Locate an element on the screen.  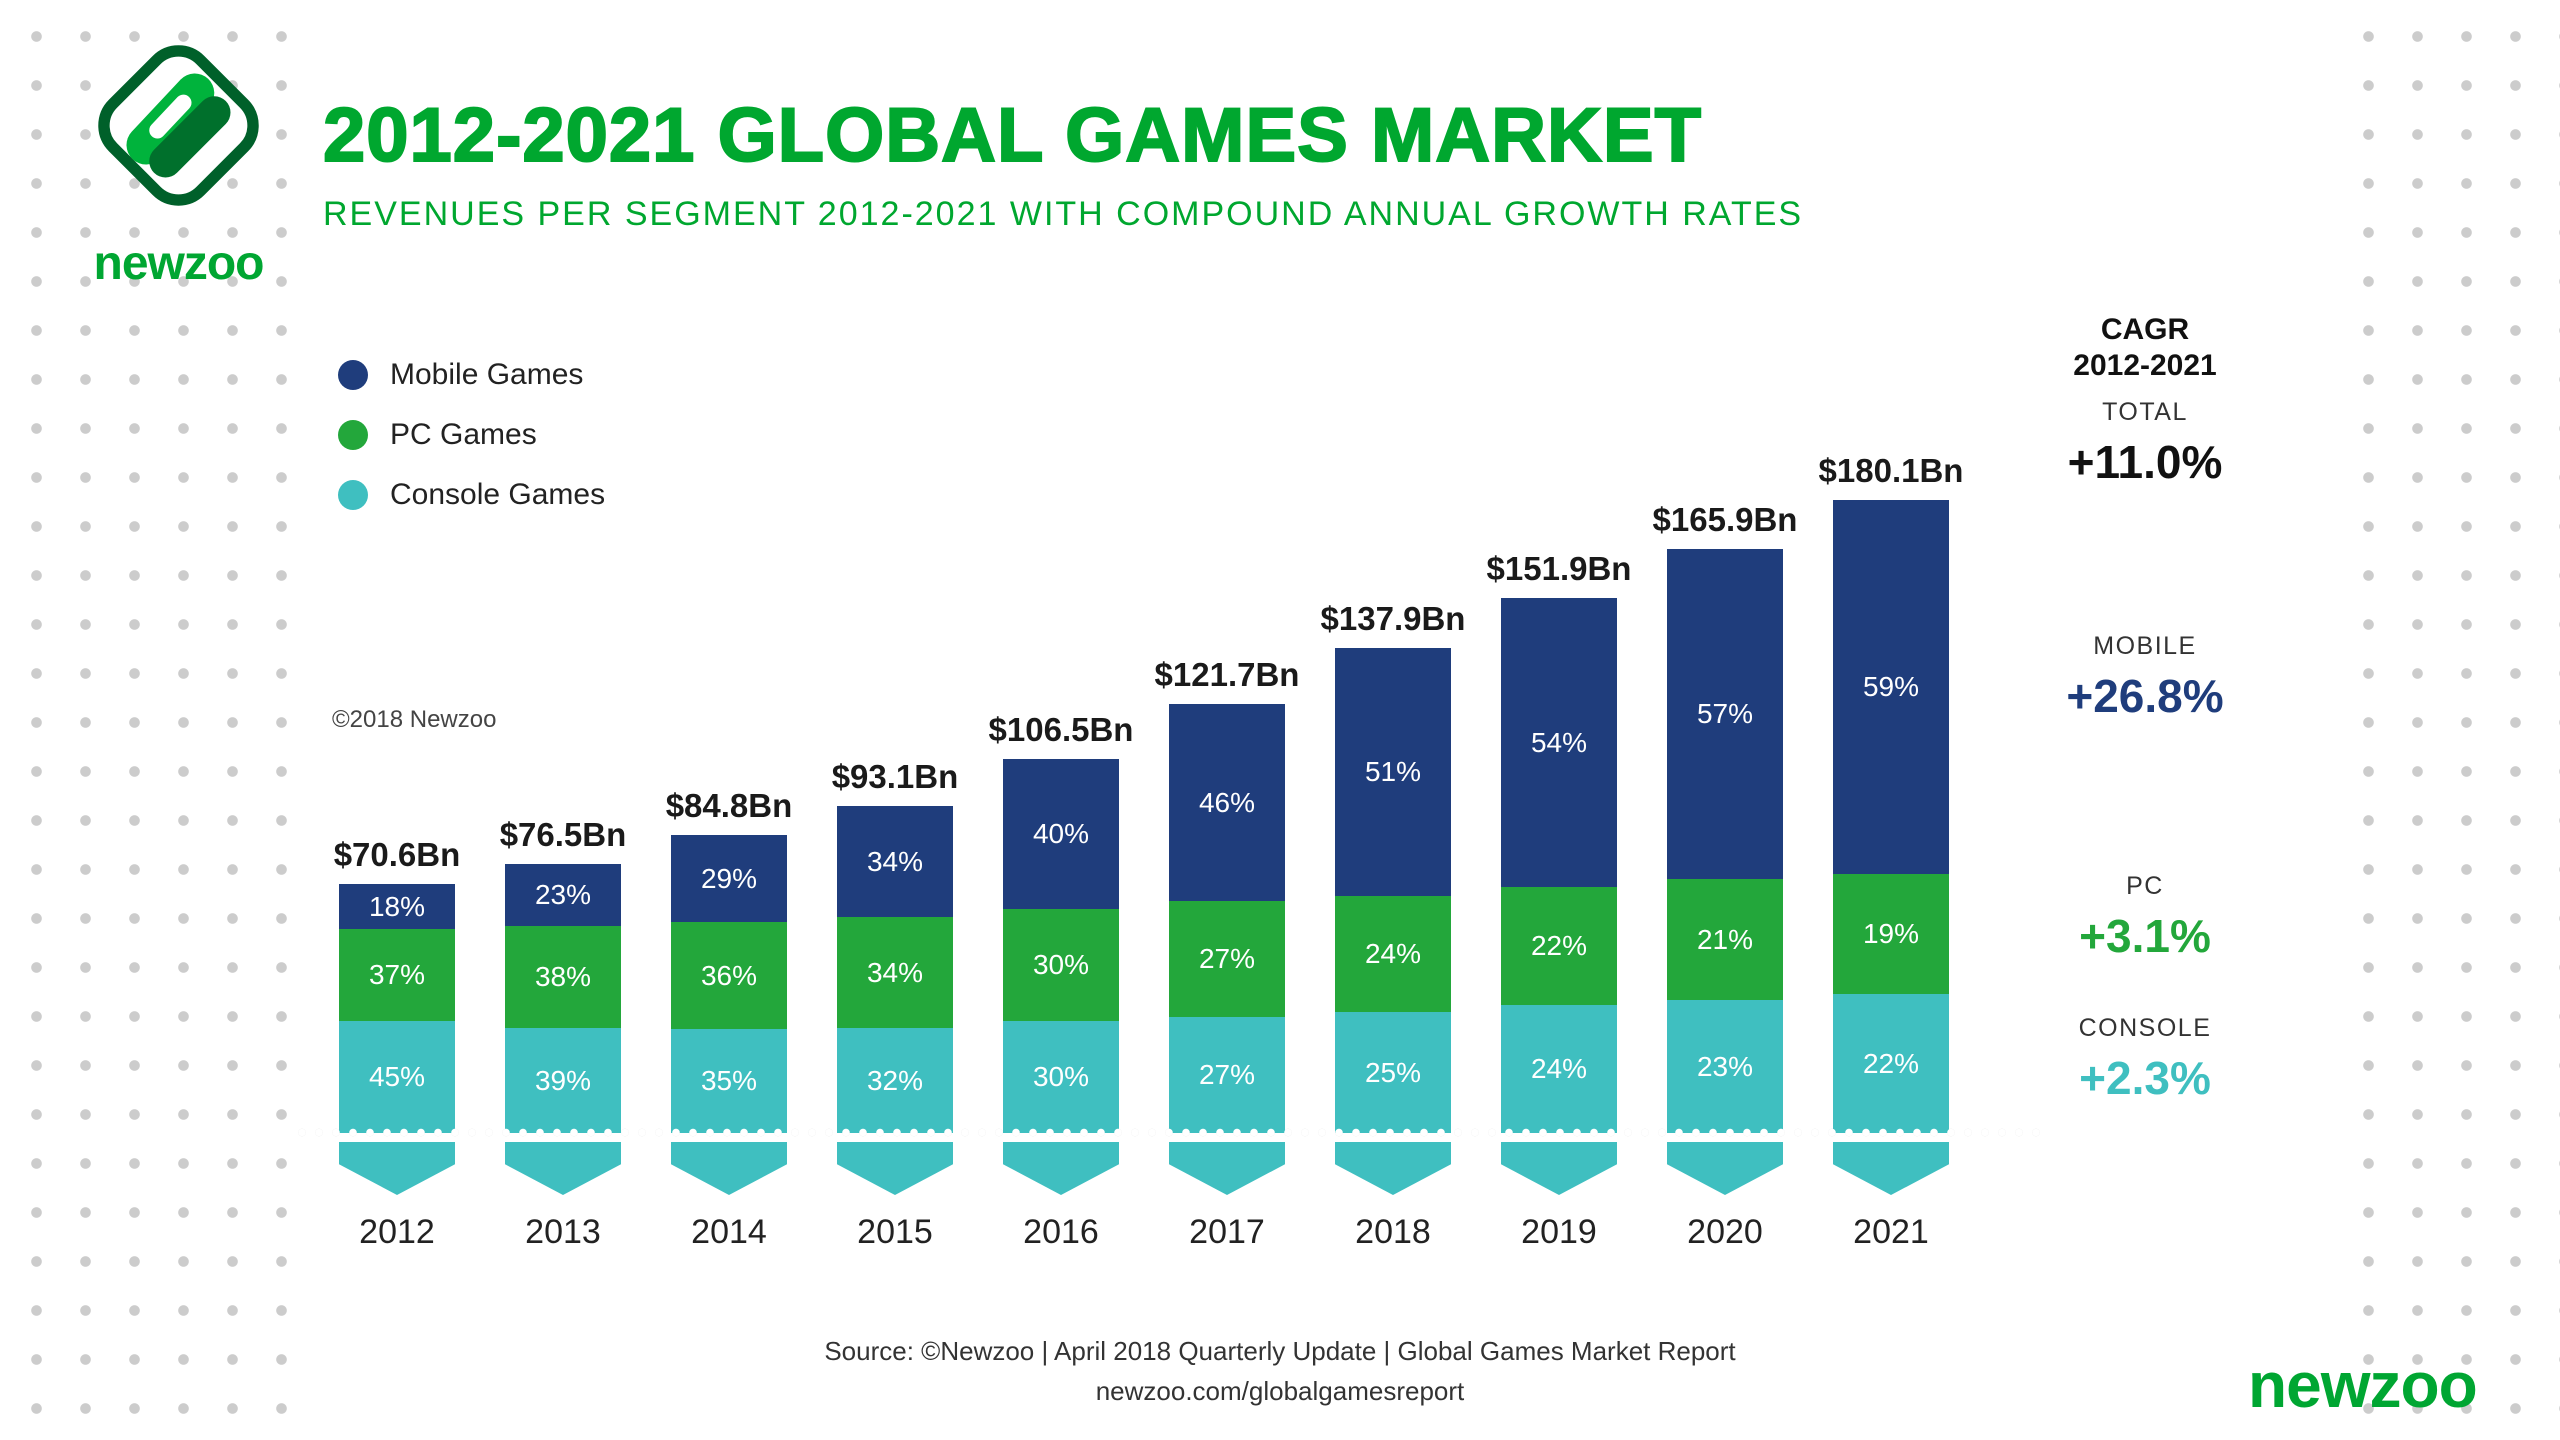
x-axis-year-label: 2020 is located at coordinates (1725, 1232).